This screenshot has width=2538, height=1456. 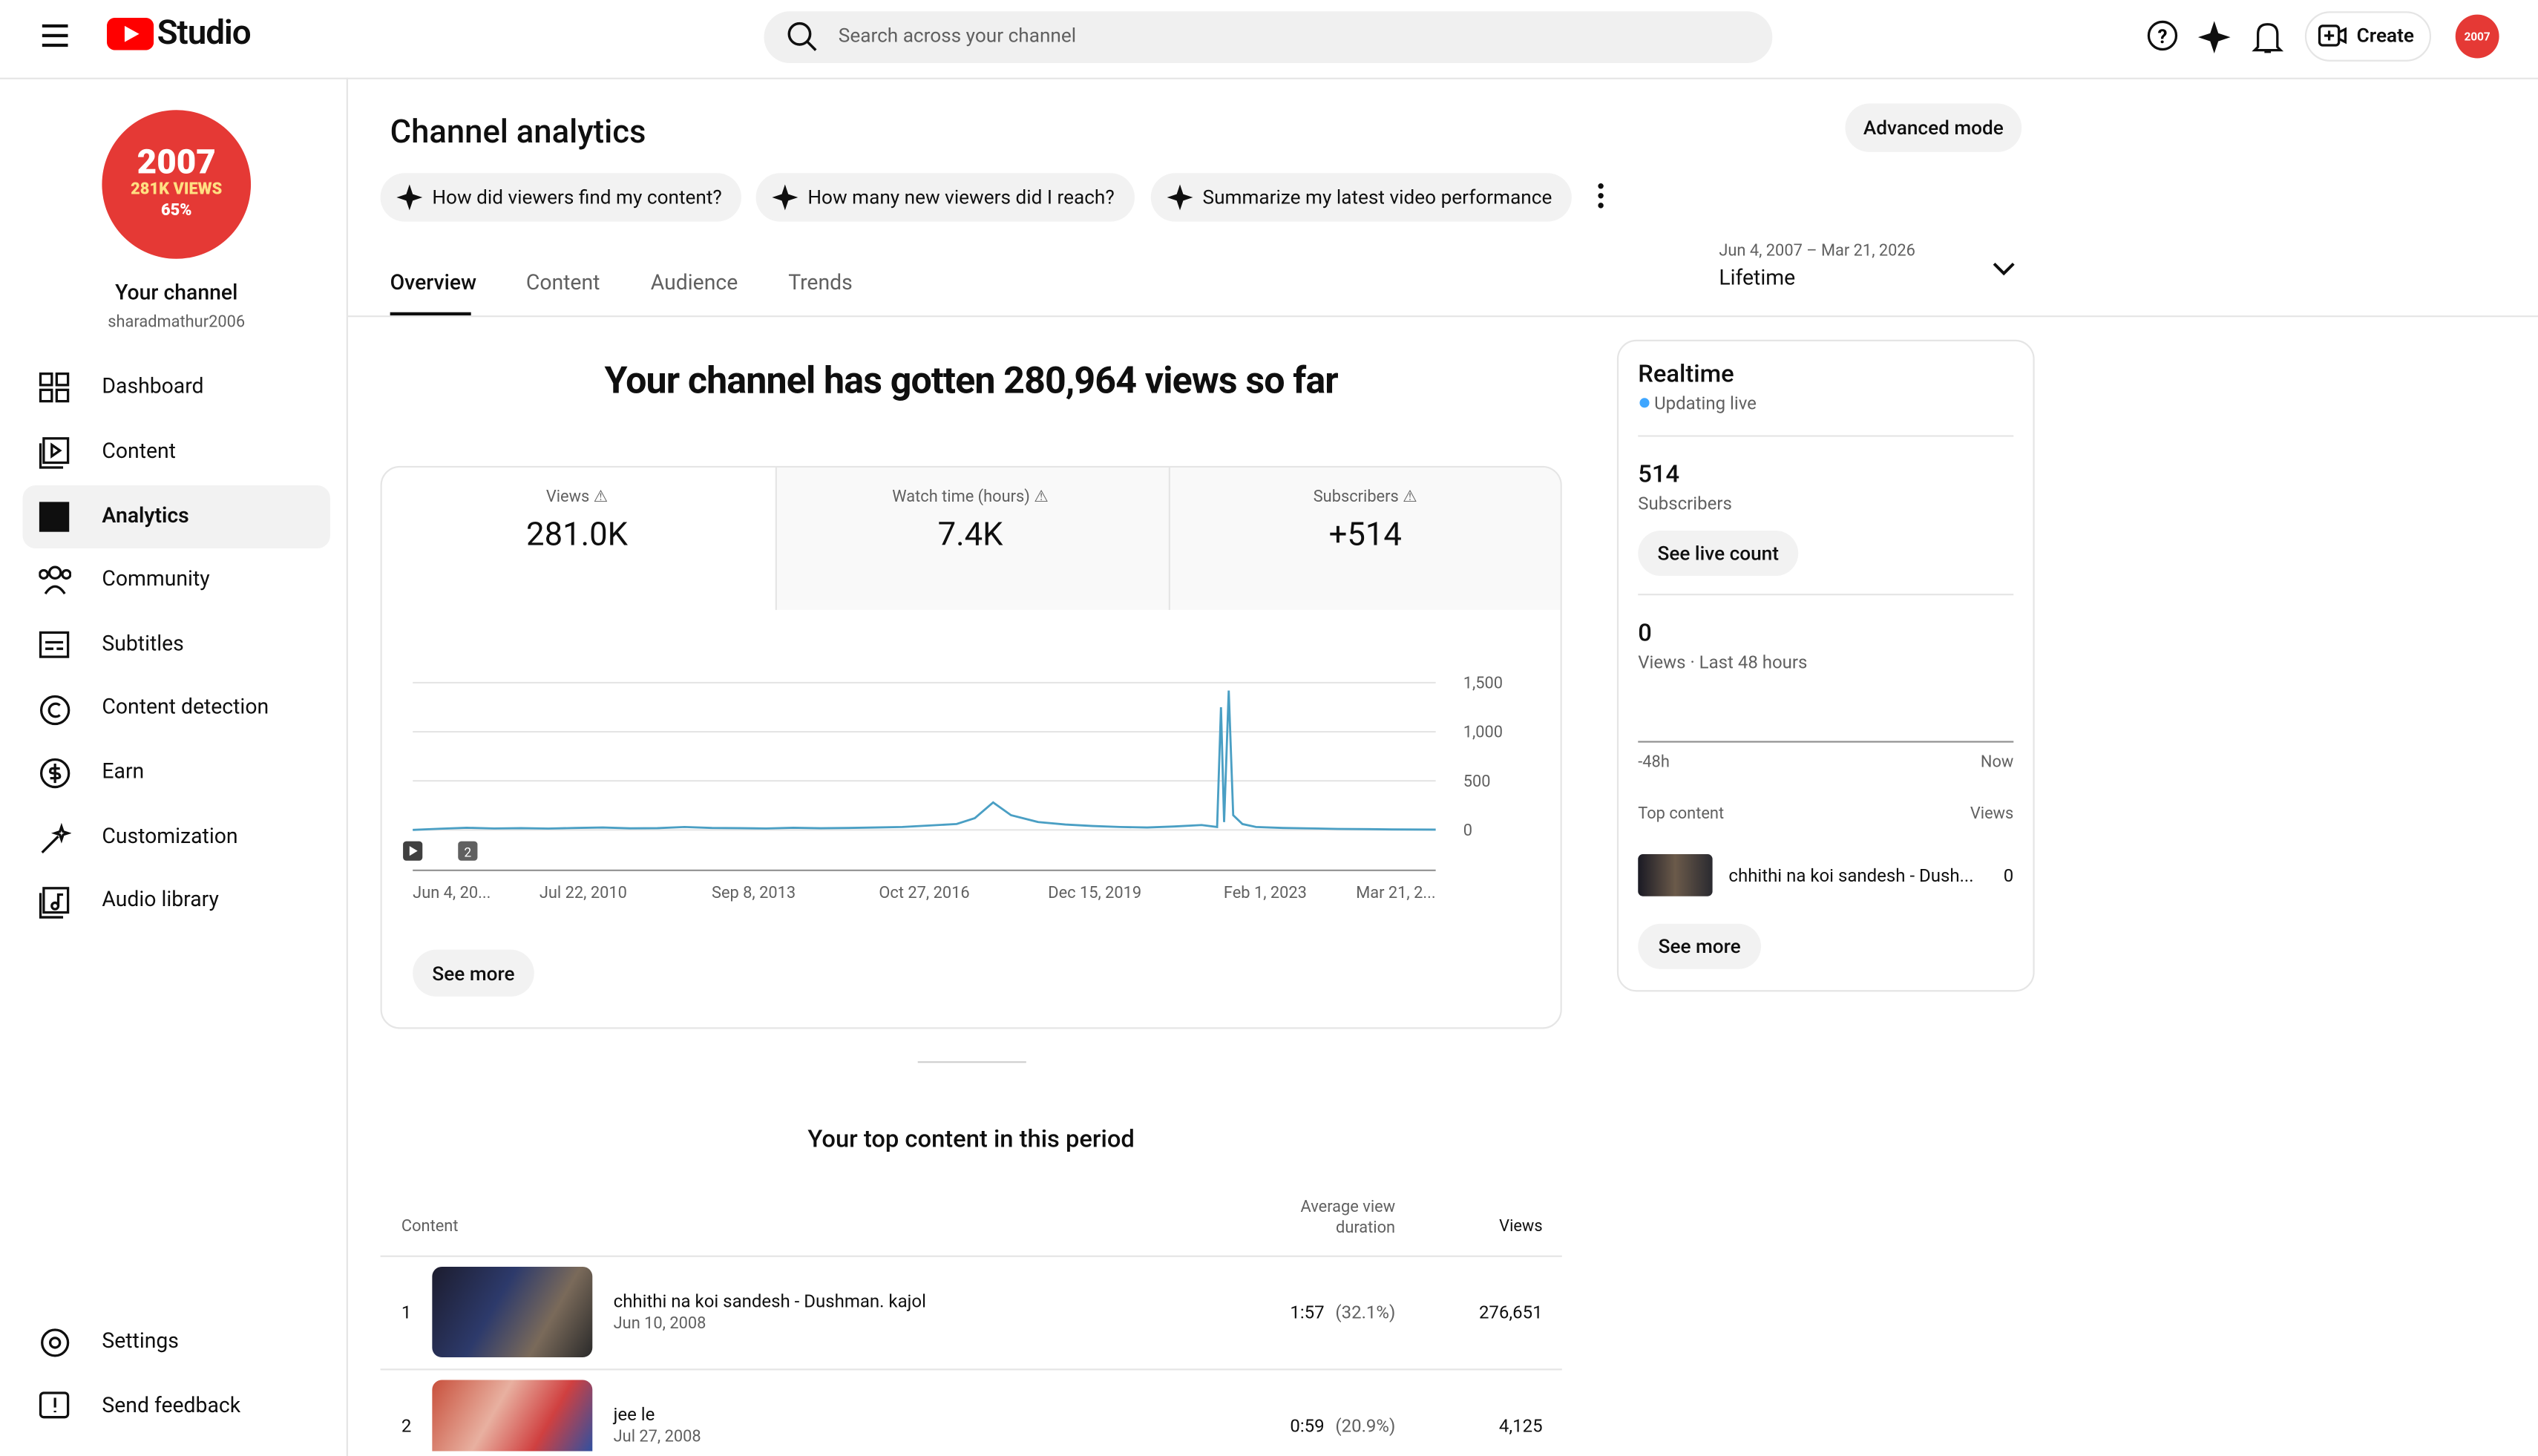 What do you see at coordinates (657, 1437) in the screenshot?
I see `row-date: Jul 27, 2008` at bounding box center [657, 1437].